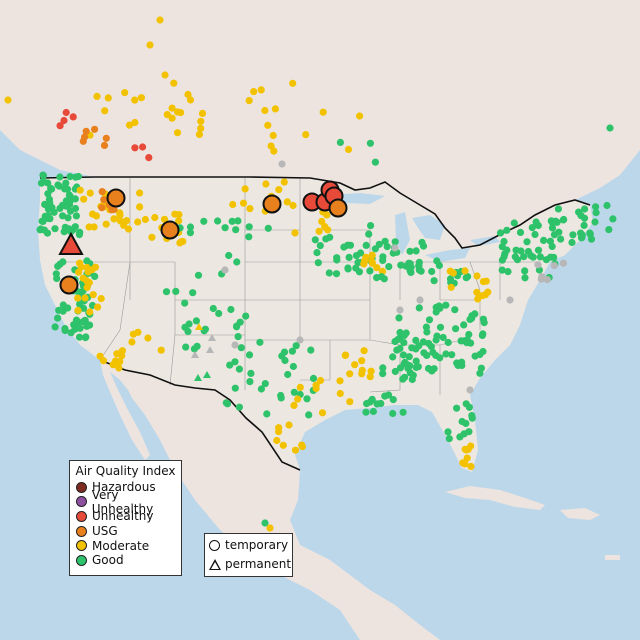  I want to click on legend-item-very-unhealthy: Very Unhealthy, so click(125, 502).